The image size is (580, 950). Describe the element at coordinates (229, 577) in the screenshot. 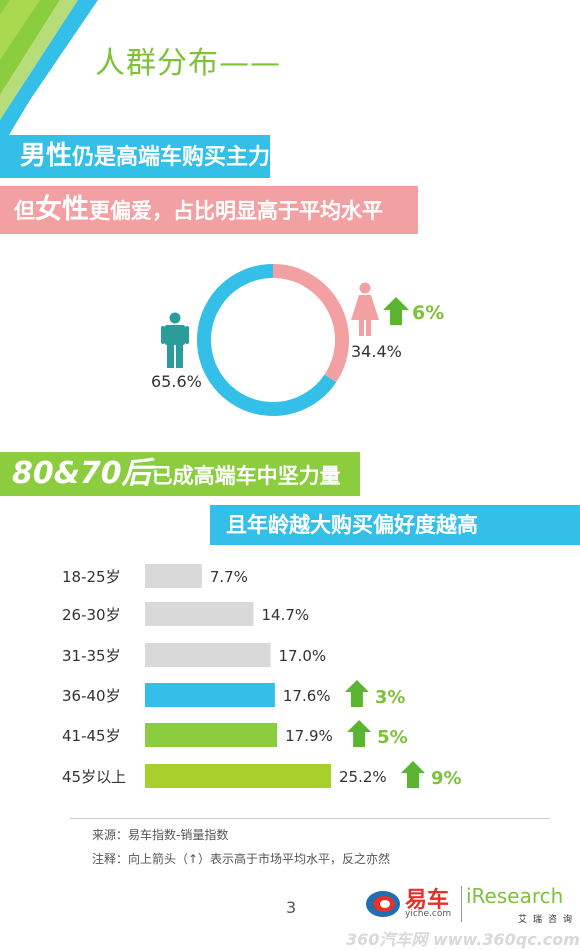

I see `age-value-label: 7.7%` at that location.